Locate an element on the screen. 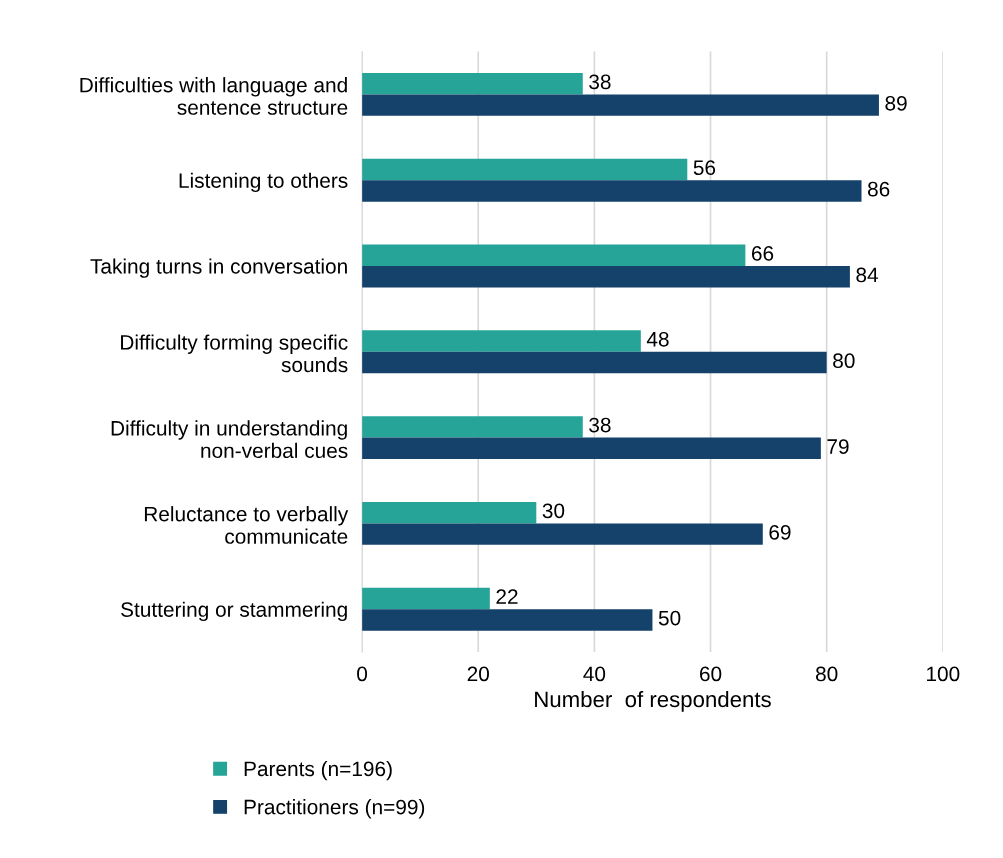  x-tick-label: 100 is located at coordinates (943, 674).